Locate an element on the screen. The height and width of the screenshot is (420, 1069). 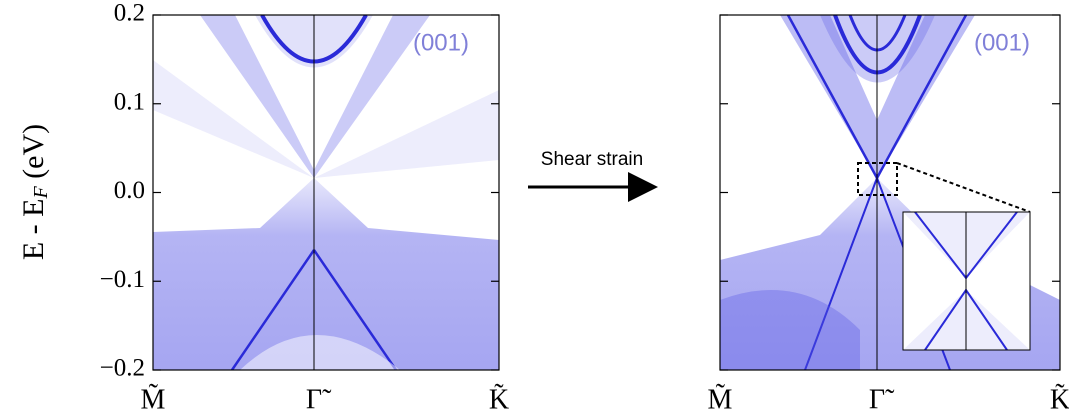
y-label-part: E - E is located at coordinates (33, 230).